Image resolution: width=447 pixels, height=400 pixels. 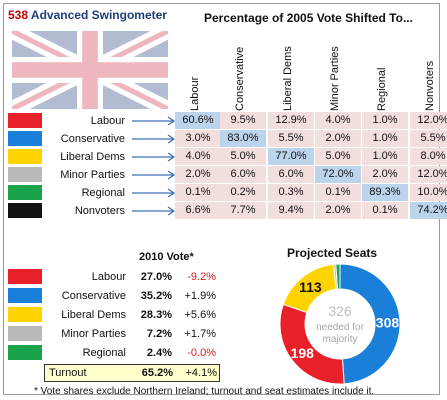 I want to click on shift-cell: 60.6%, so click(x=198, y=120).